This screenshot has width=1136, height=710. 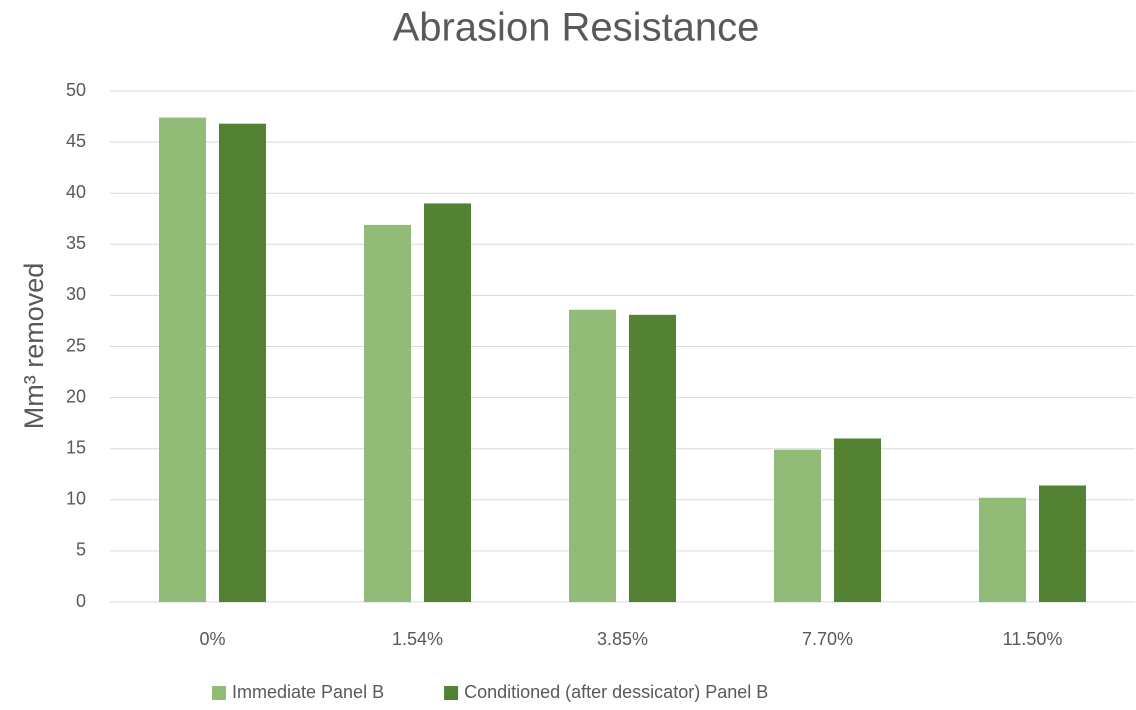 I want to click on y-tick-label: 50, so click(x=76, y=90).